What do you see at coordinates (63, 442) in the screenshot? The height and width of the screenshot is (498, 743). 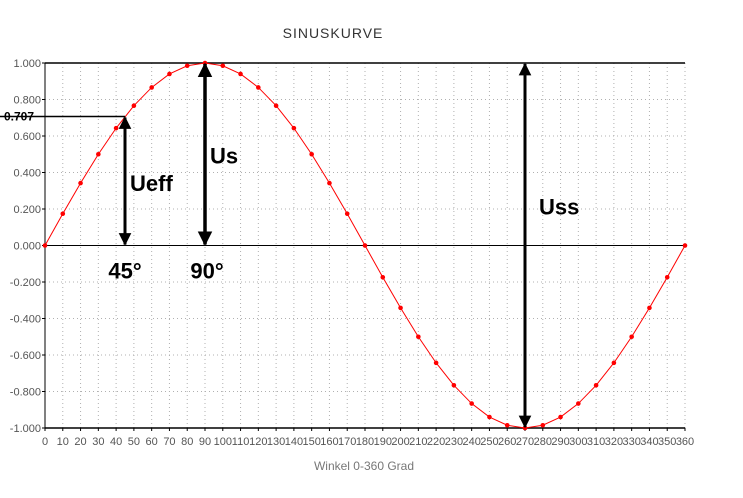 I see `x-tick-label: 10` at bounding box center [63, 442].